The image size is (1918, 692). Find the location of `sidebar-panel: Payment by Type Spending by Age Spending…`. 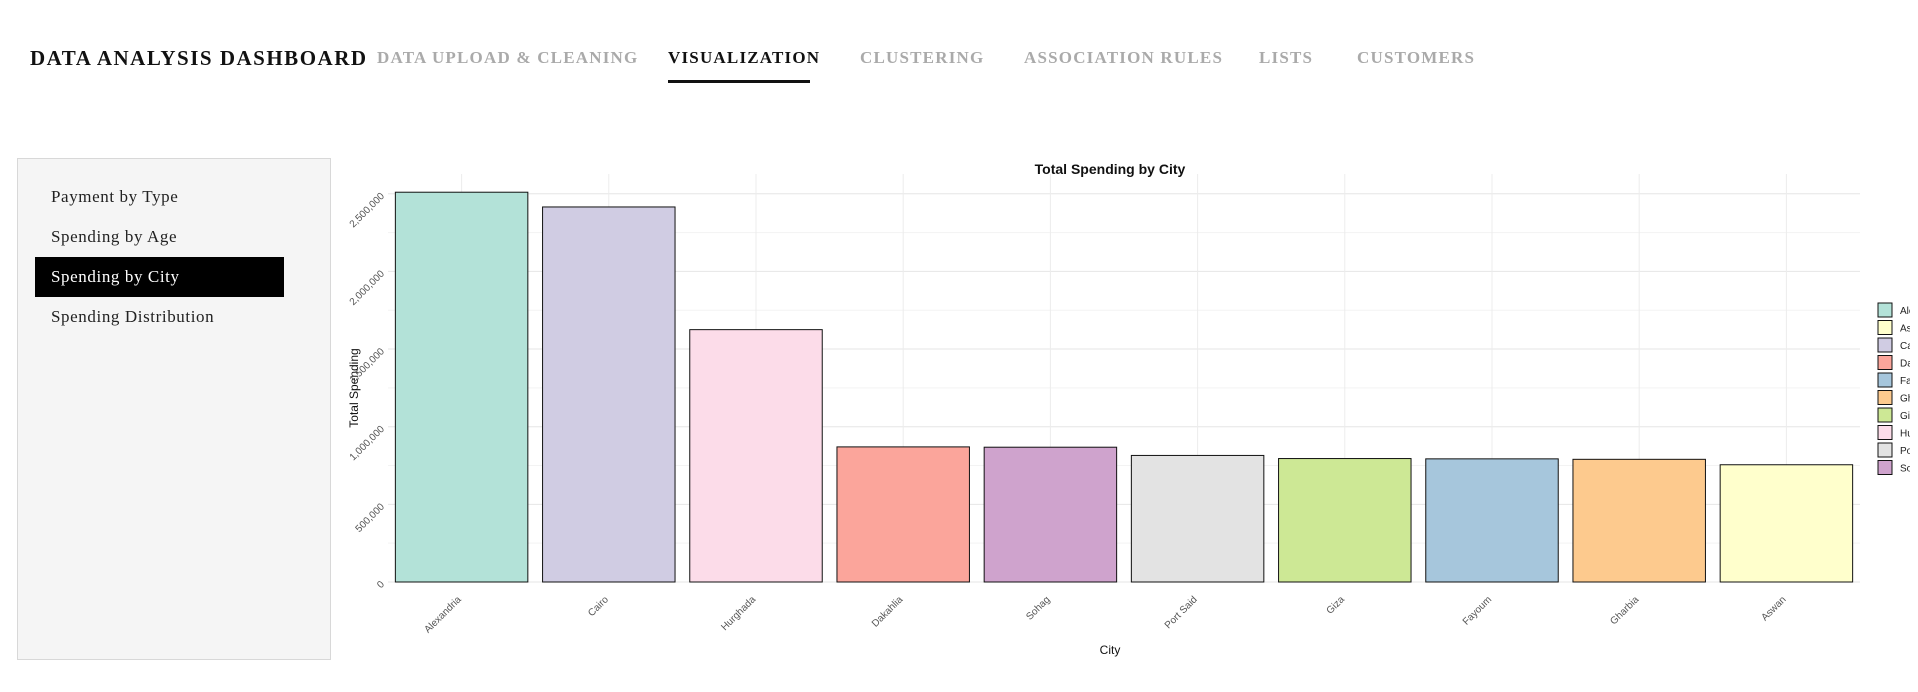

sidebar-panel: Payment by Type Spending by Age Spending… is located at coordinates (174, 409).